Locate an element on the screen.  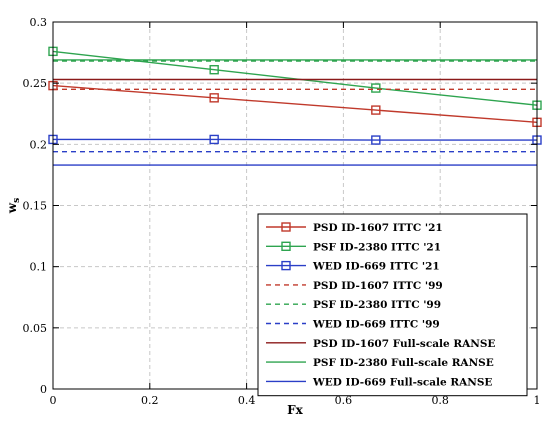
x-tick-label: 1 is located at coordinates (537, 400).